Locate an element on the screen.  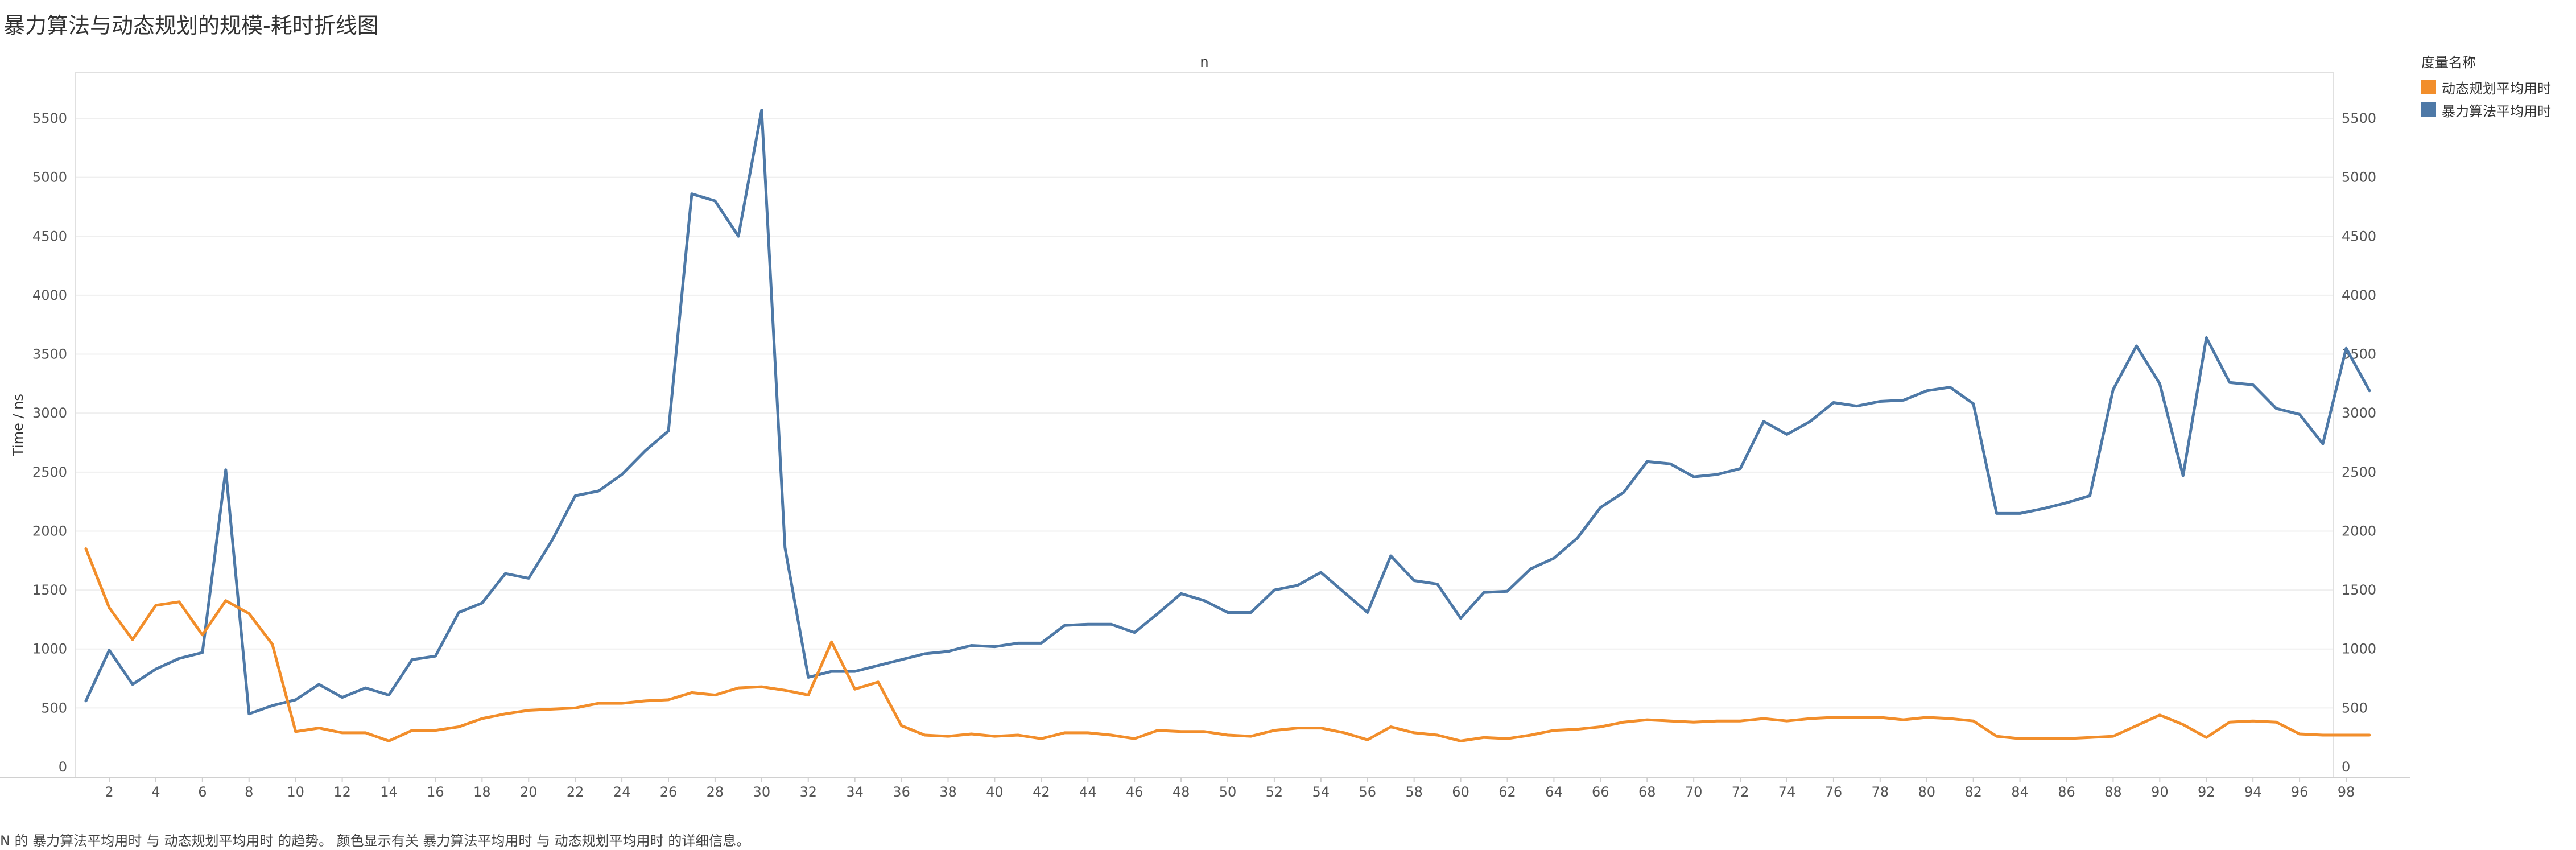
x-tick-label: 48 is located at coordinates (1182, 792).